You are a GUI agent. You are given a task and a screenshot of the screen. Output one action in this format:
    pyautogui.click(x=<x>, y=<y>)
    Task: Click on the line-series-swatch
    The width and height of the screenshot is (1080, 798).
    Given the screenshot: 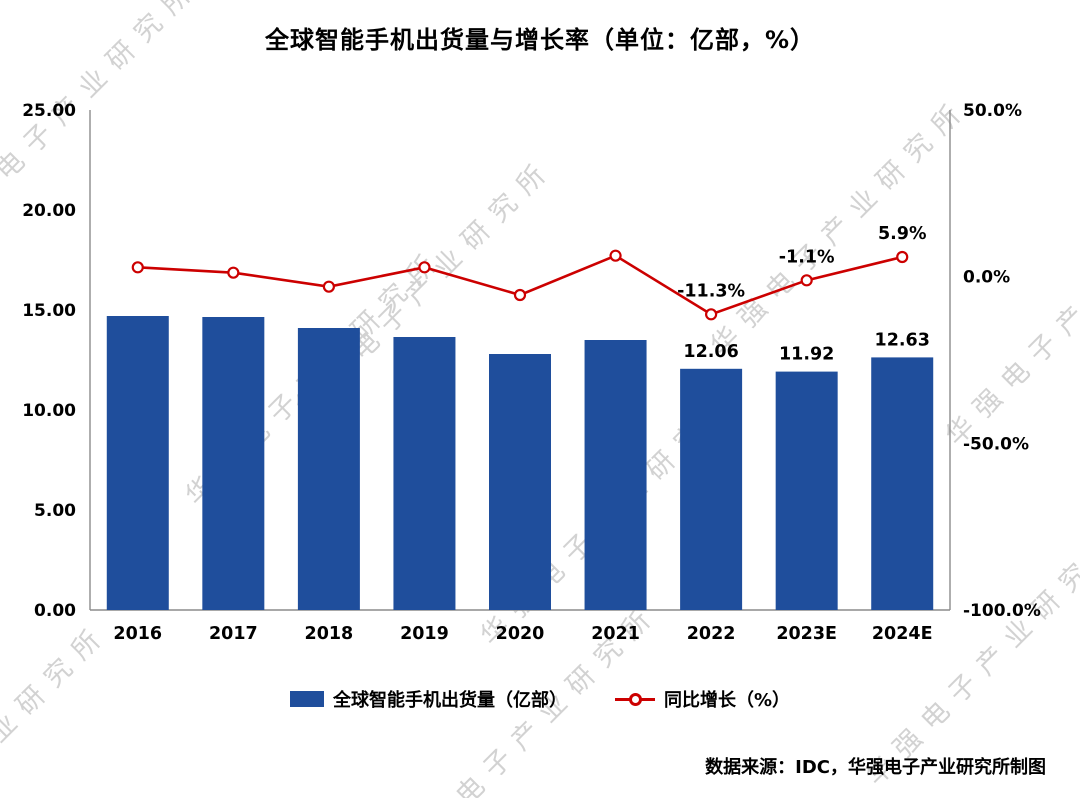 What is the action you would take?
    pyautogui.click(x=634, y=699)
    